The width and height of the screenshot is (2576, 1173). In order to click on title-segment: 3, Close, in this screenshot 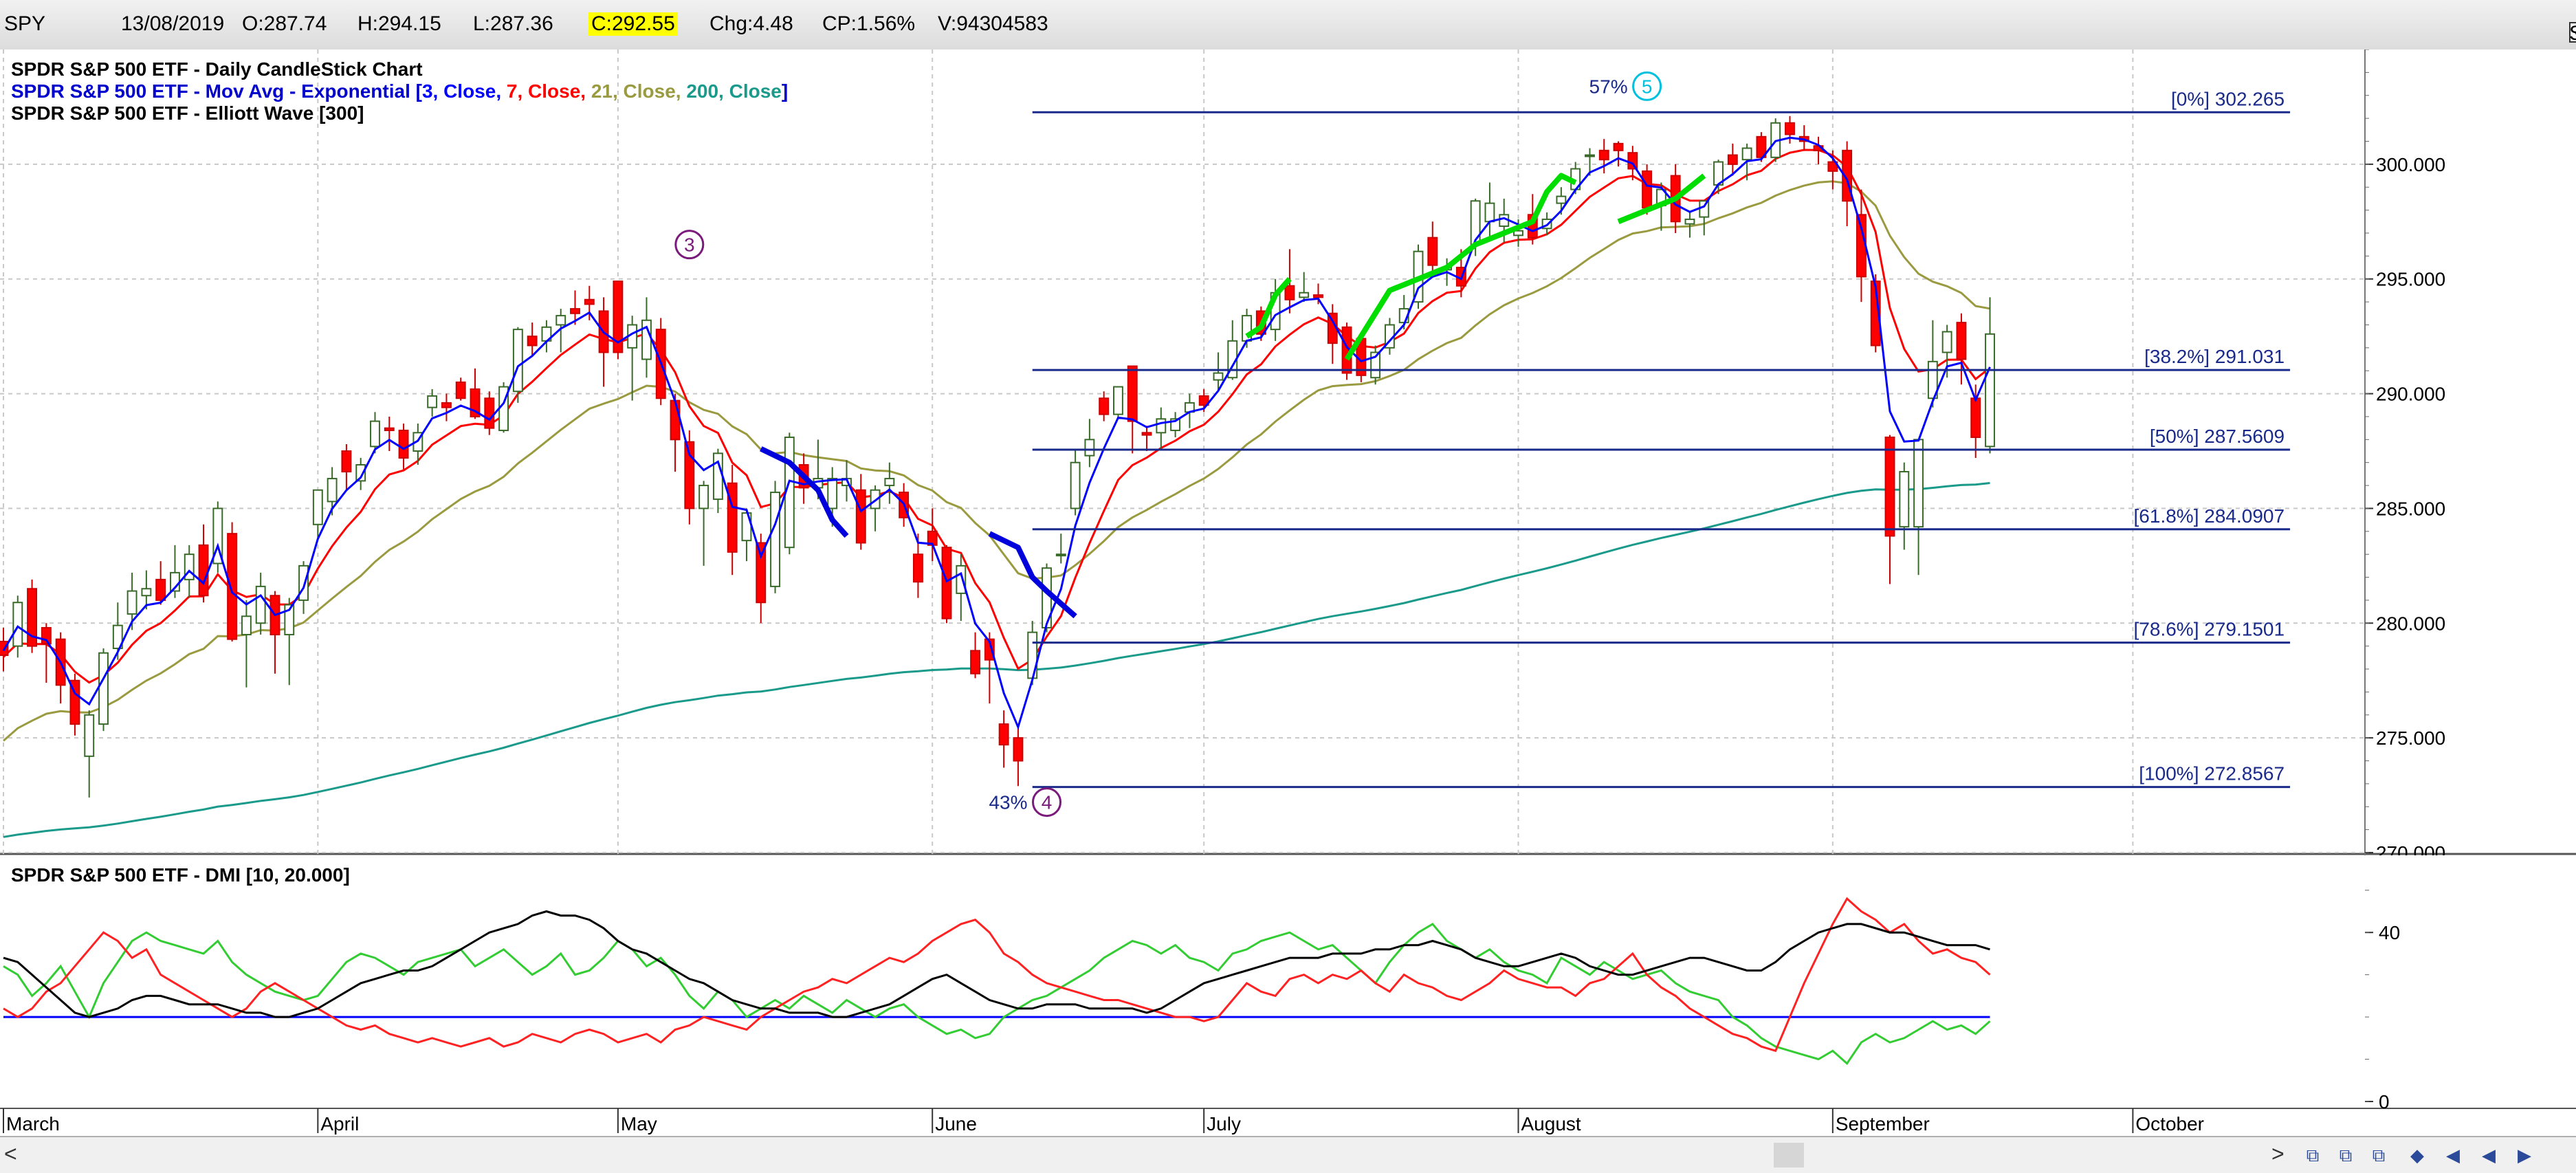, I will do `click(464, 91)`.